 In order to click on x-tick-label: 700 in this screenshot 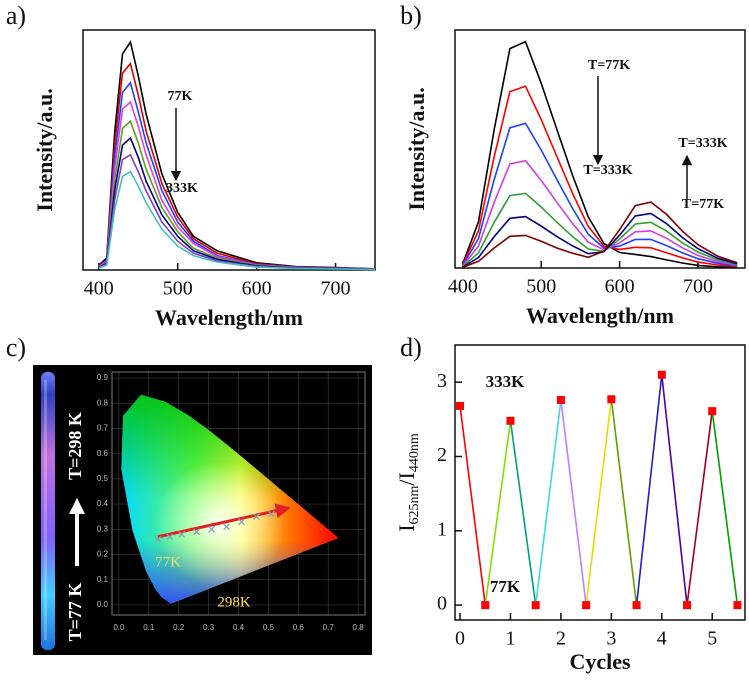, I will do `click(336, 289)`.